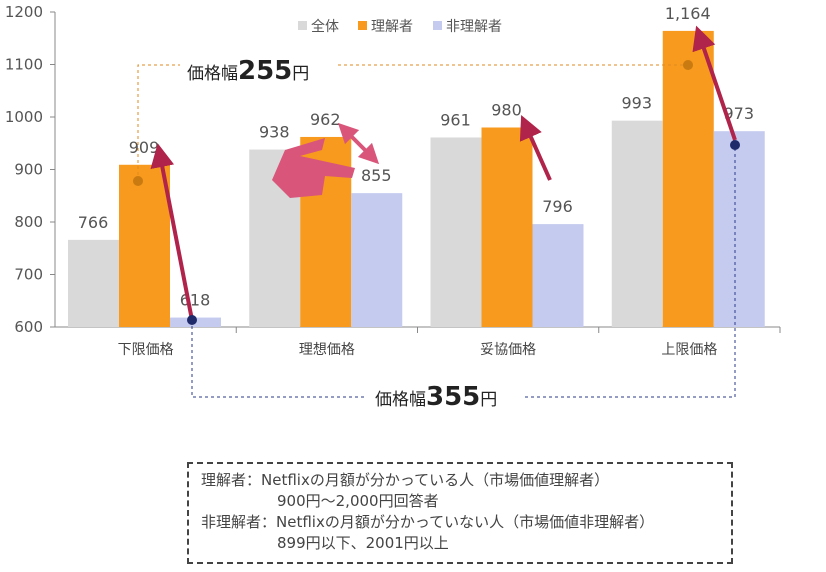 The image size is (826, 572). Describe the element at coordinates (93, 222) in the screenshot. I see `data-label: 766` at that location.